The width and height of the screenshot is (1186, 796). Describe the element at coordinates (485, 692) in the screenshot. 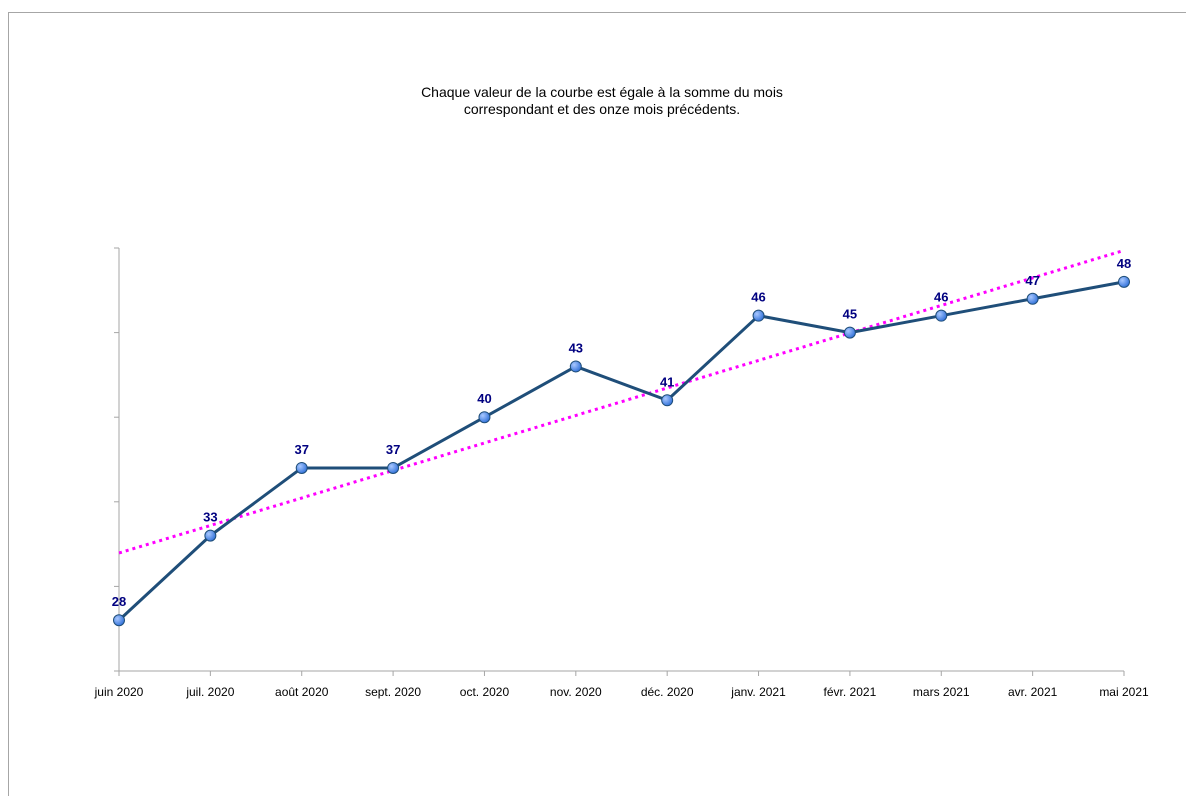

I see `x-tick-label: oct. 2020` at that location.